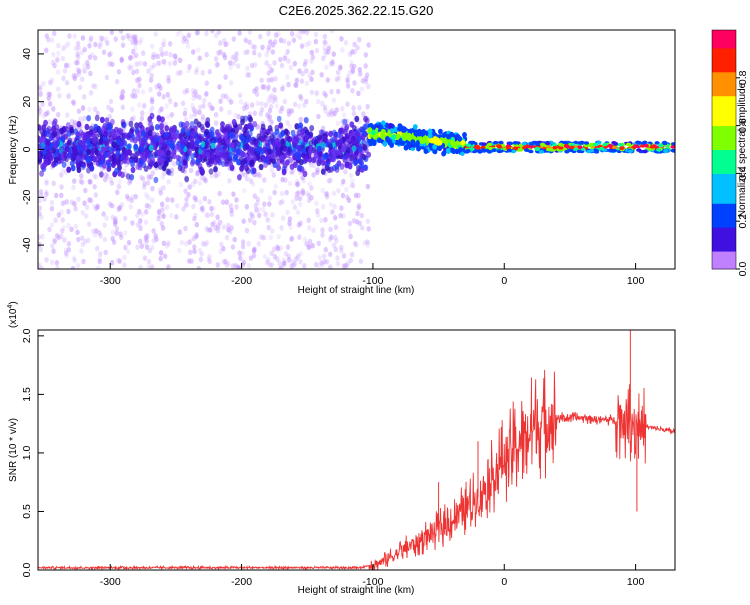  I want to click on snr-y-label: SNR (10 * v/v), so click(13, 450).